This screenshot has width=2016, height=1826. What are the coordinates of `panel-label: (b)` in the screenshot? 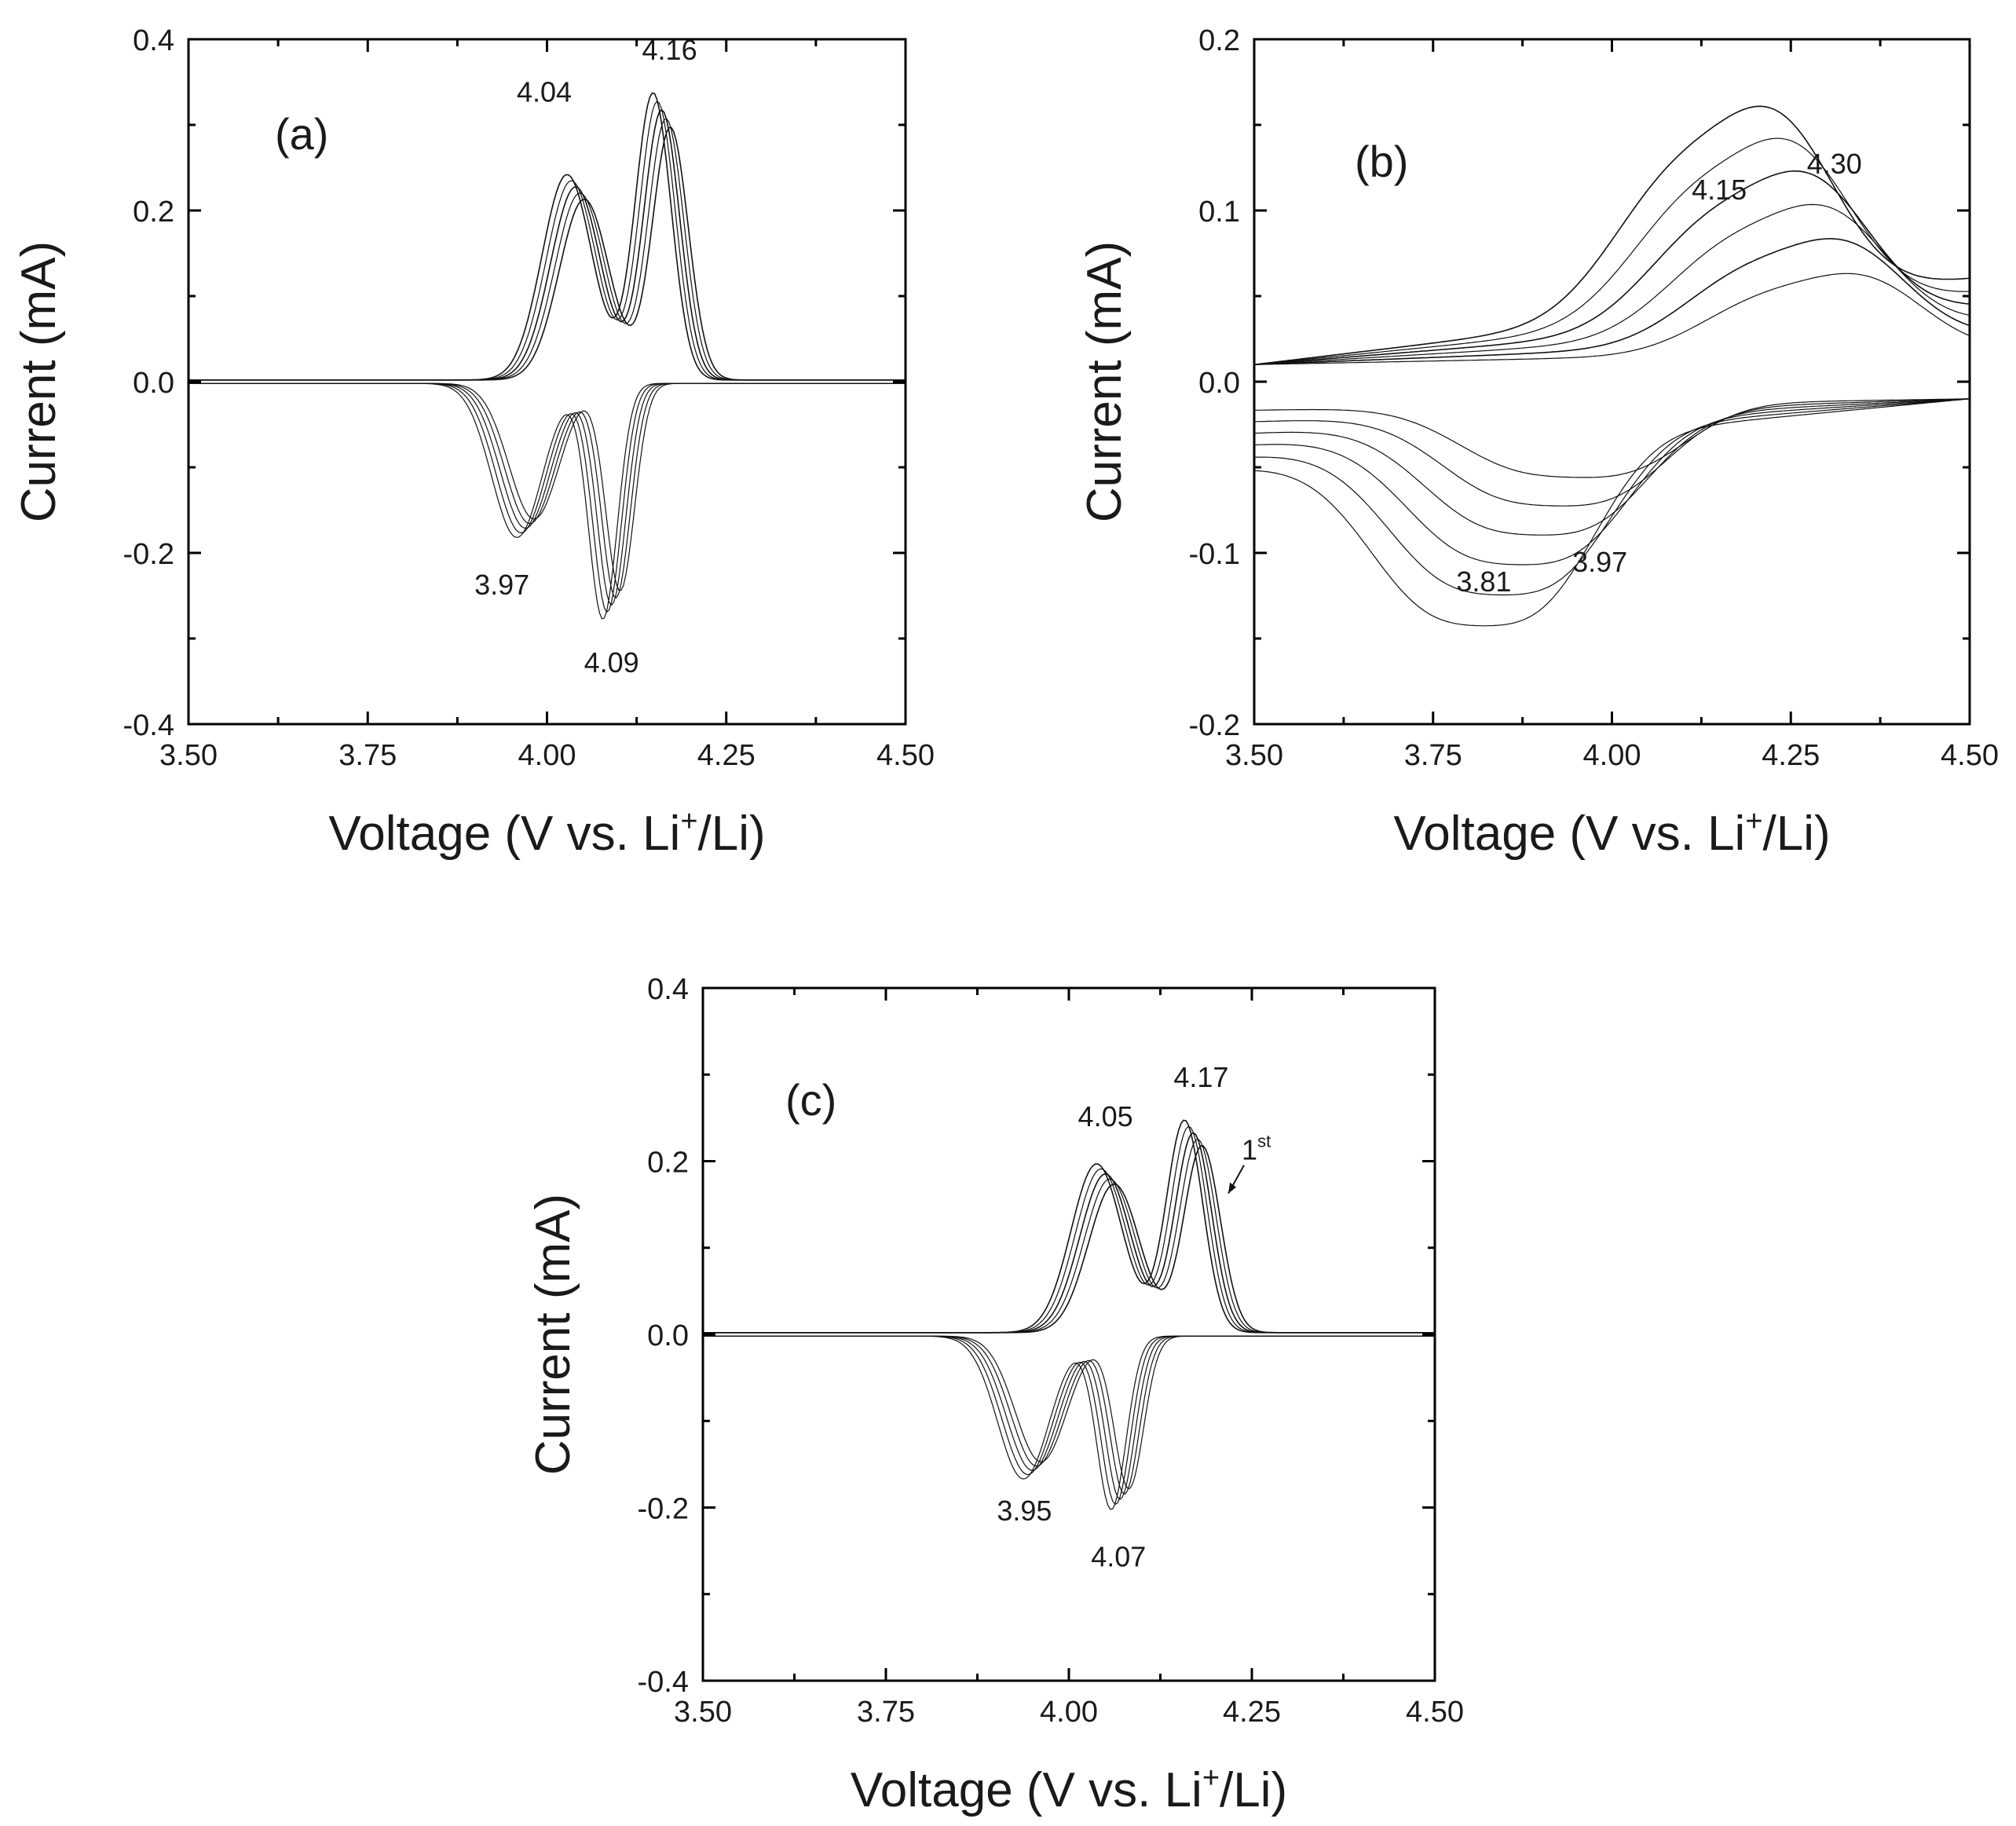 It's located at (1381, 161).